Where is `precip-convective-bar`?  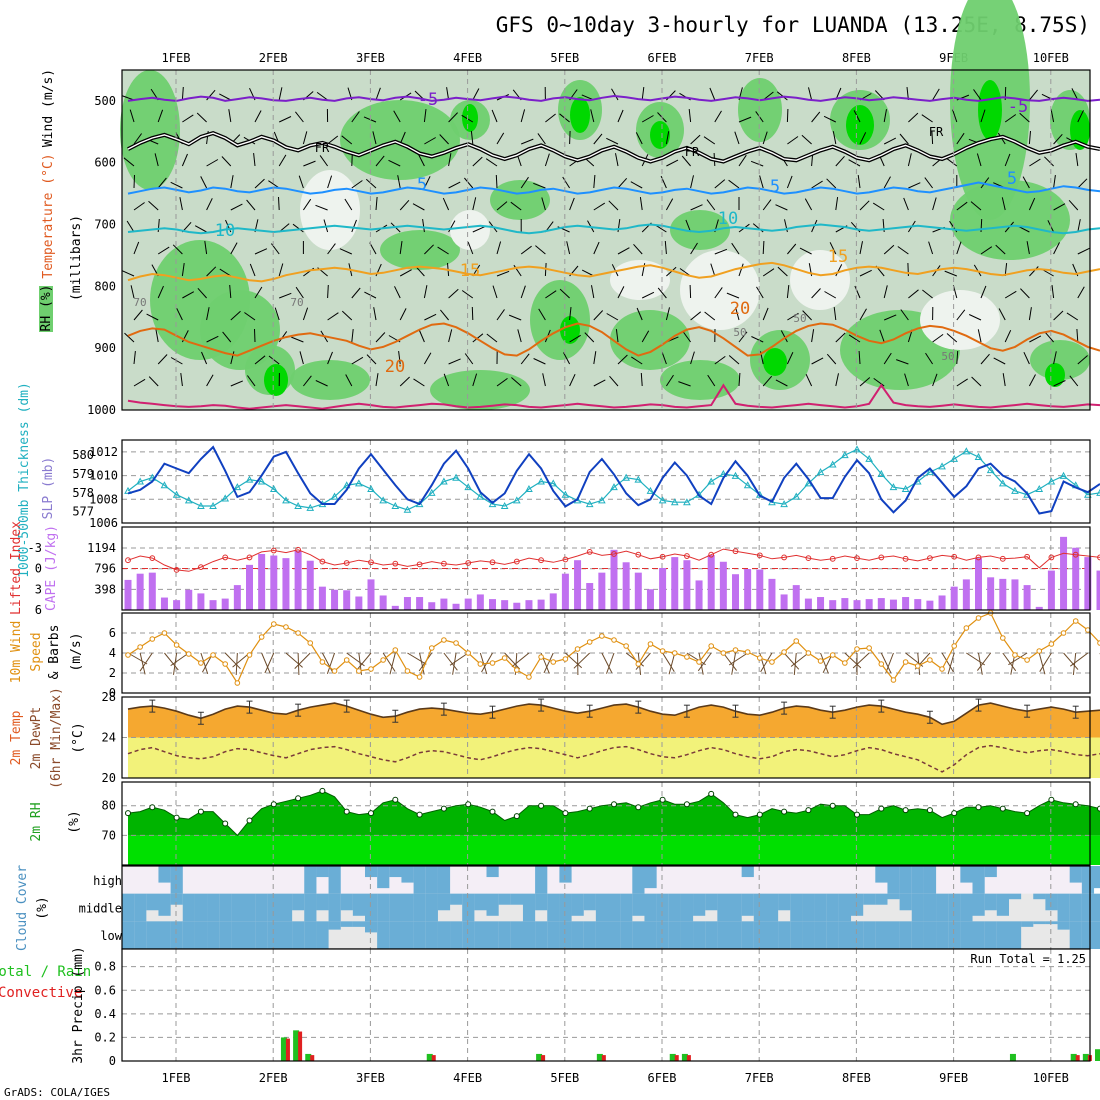
precip-convective-bar is located at coordinates (688, 1058).